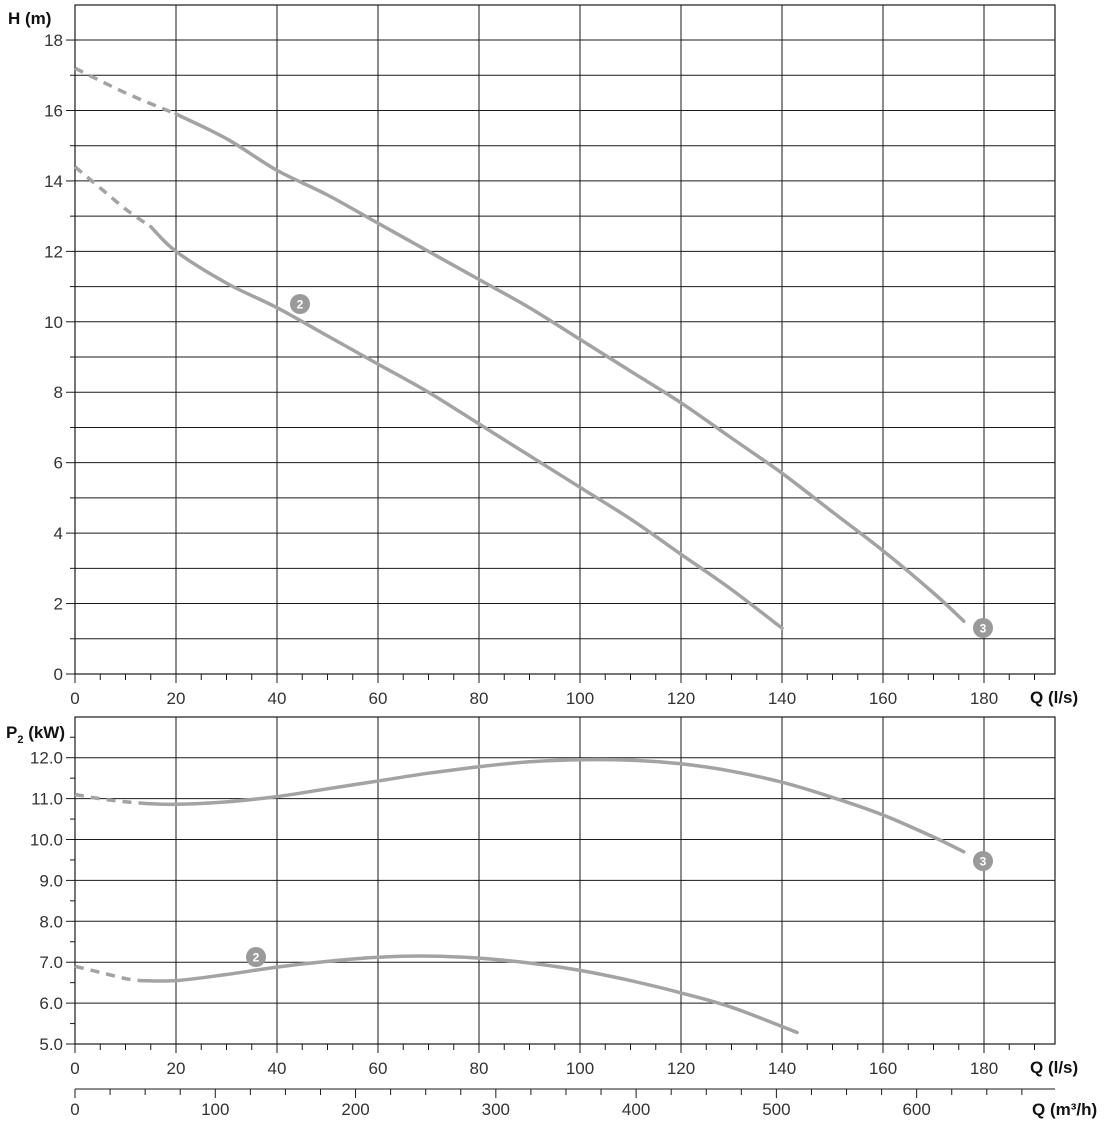  I want to click on power-y-axis-label-main: P, so click(11, 732).